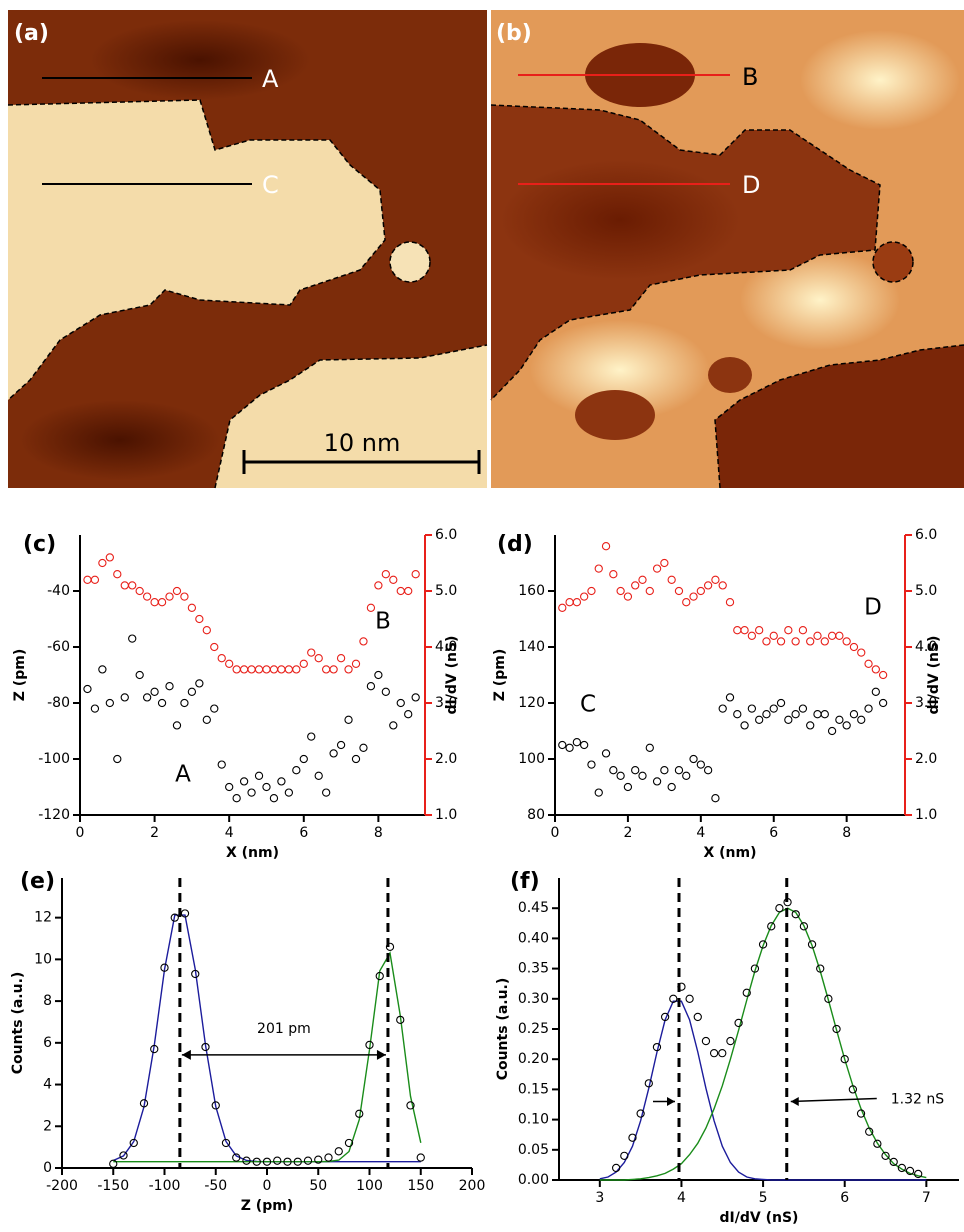 The height and width of the screenshot is (1232, 964). I want to click on y2-tick-label: 2.0, so click(926, 759).